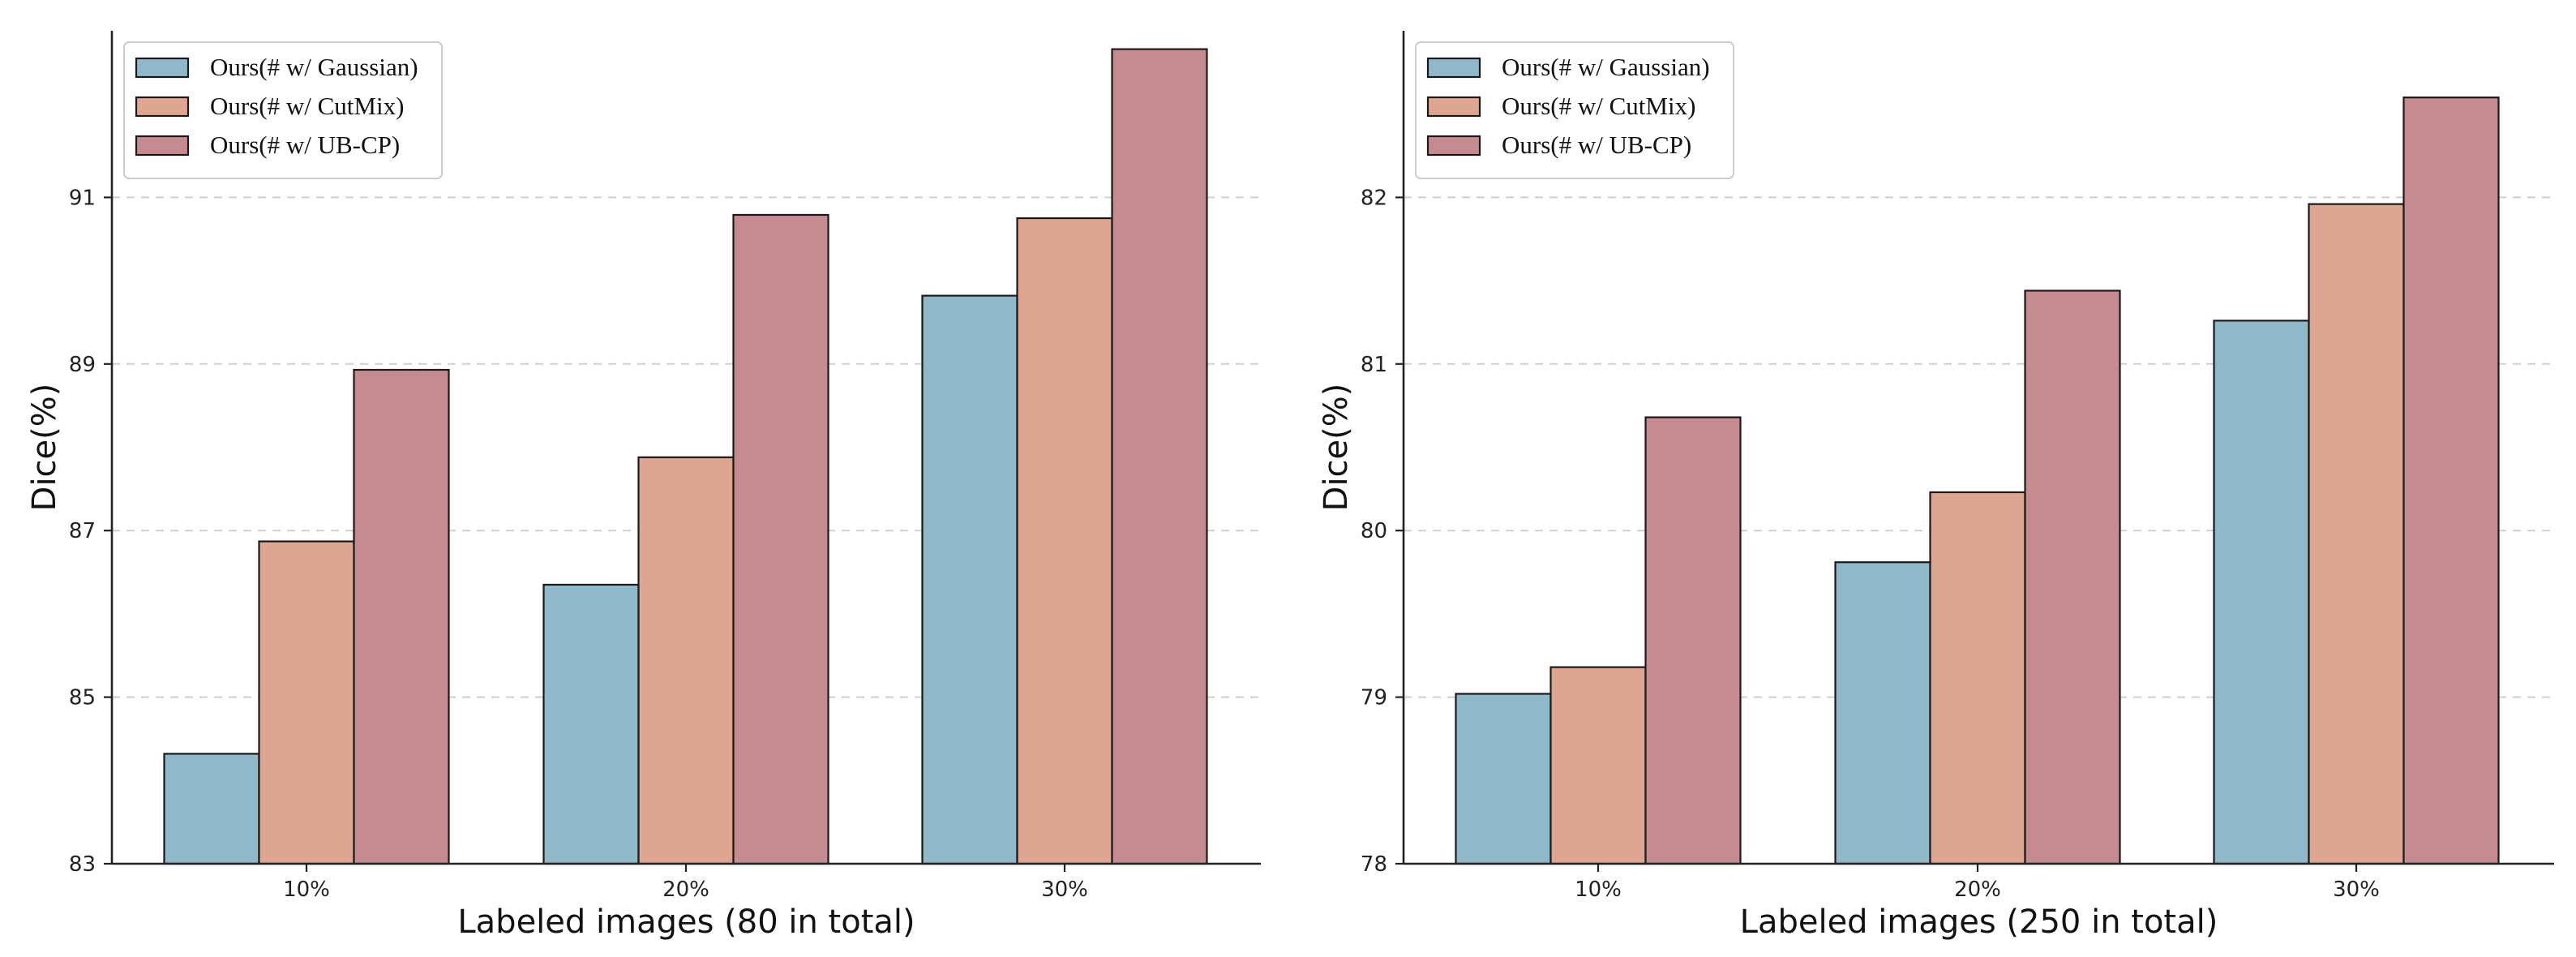 This screenshot has width=2576, height=957. I want to click on y-tick-label: 87, so click(82, 531).